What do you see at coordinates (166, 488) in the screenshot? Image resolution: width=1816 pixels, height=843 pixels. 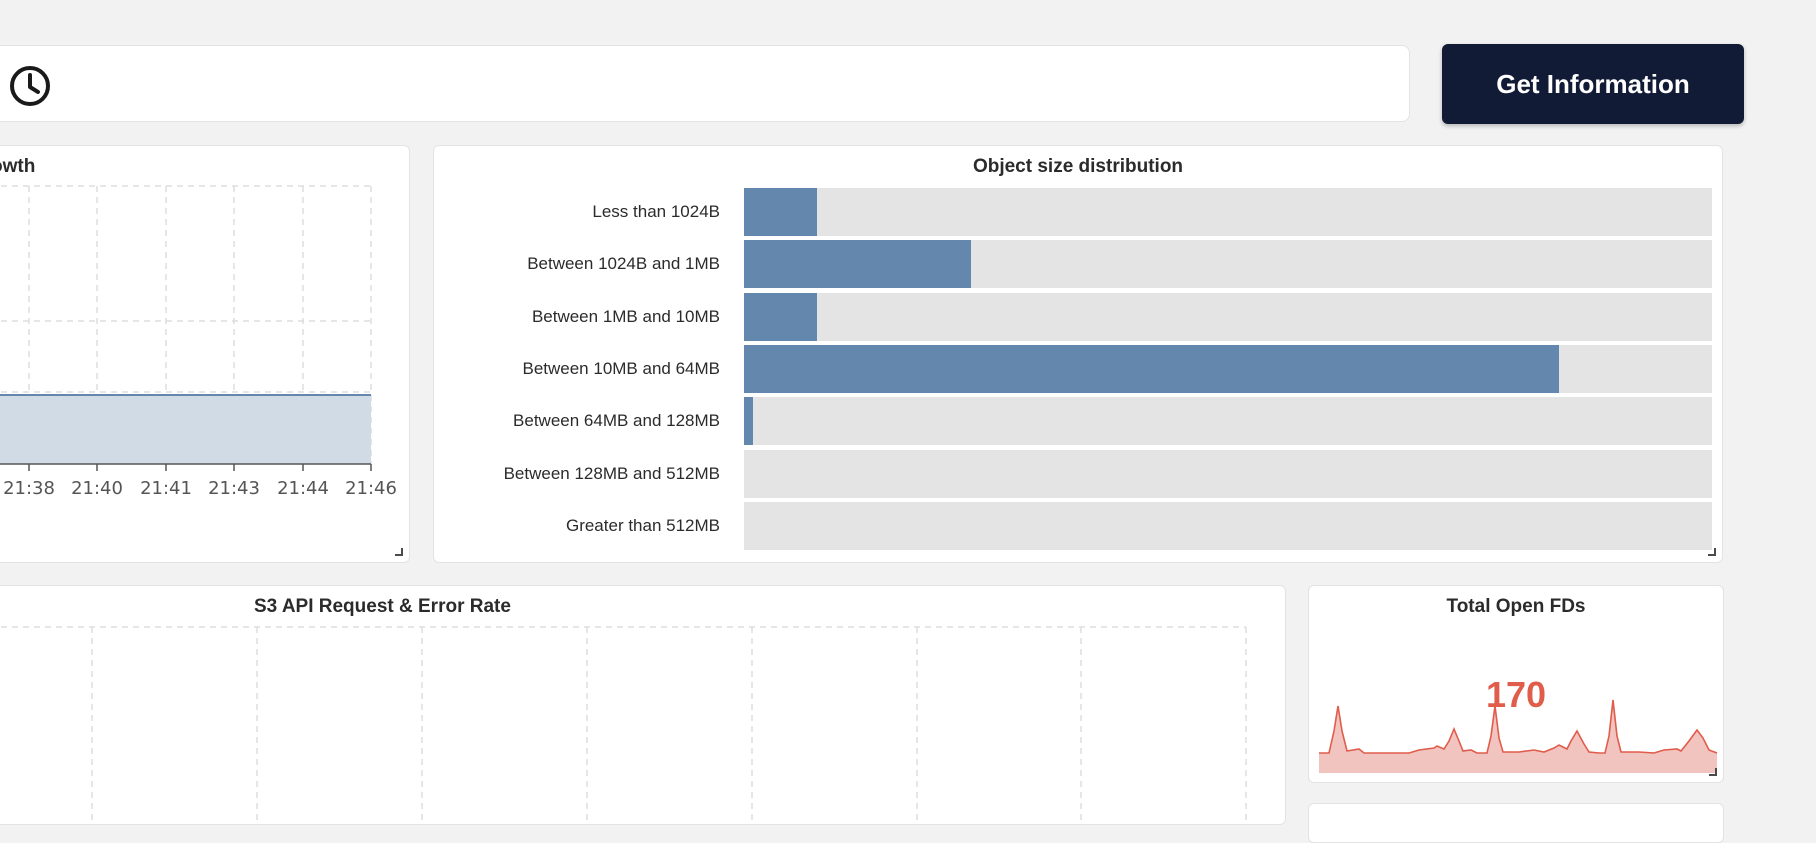 I see `x-tick-label: 21:41` at bounding box center [166, 488].